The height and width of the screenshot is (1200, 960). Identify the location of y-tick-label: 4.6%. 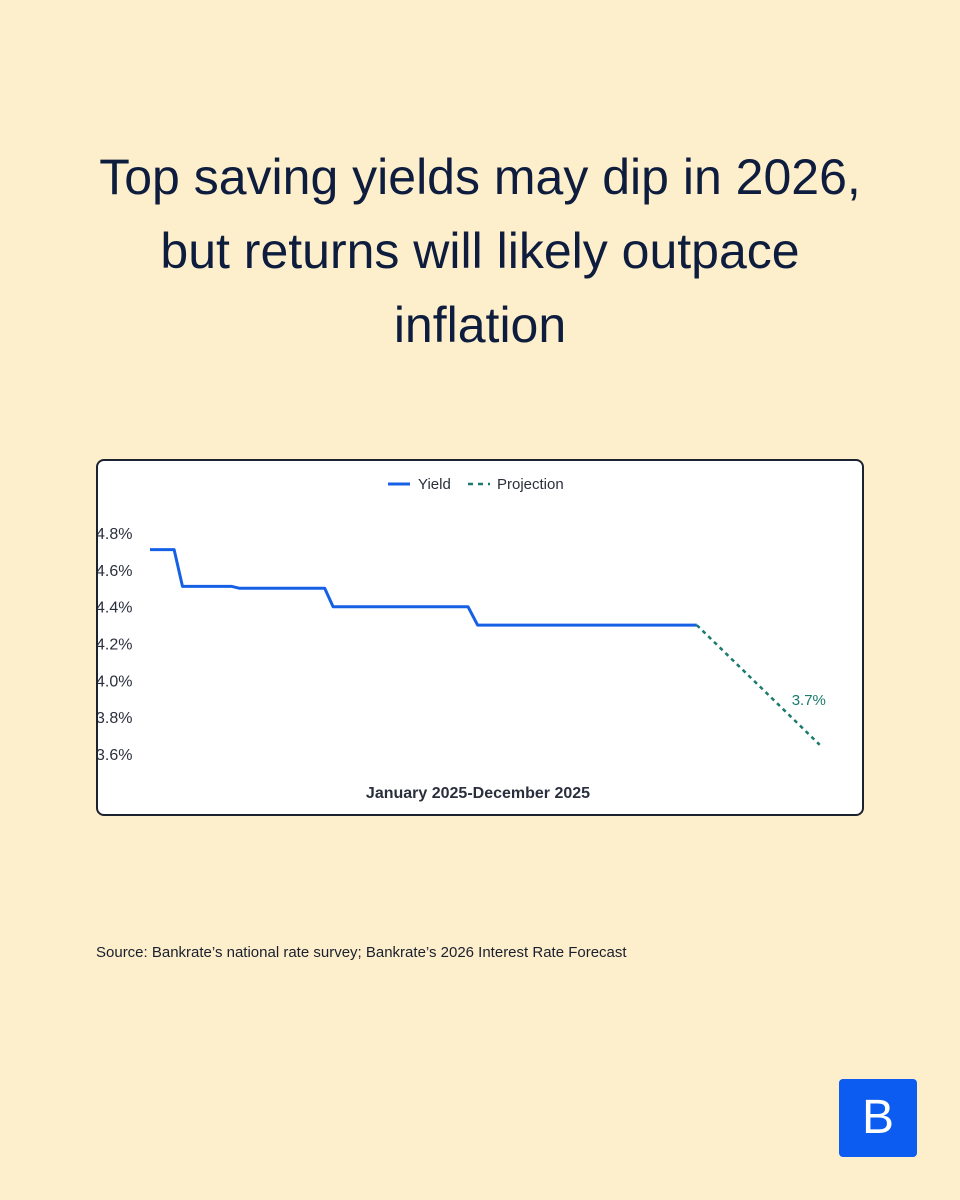
(115, 571).